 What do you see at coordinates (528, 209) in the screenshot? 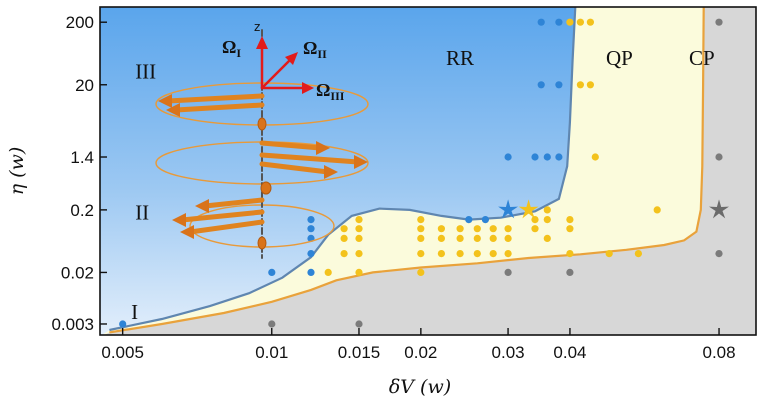
I see `qp-star-marker` at bounding box center [528, 209].